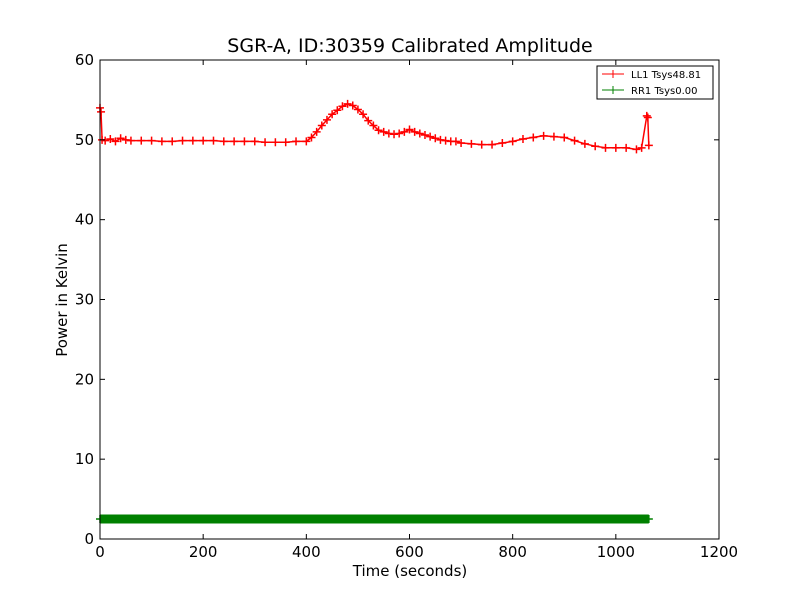 This screenshot has width=800, height=600. What do you see at coordinates (100, 552) in the screenshot?
I see `x-tick-label: 0` at bounding box center [100, 552].